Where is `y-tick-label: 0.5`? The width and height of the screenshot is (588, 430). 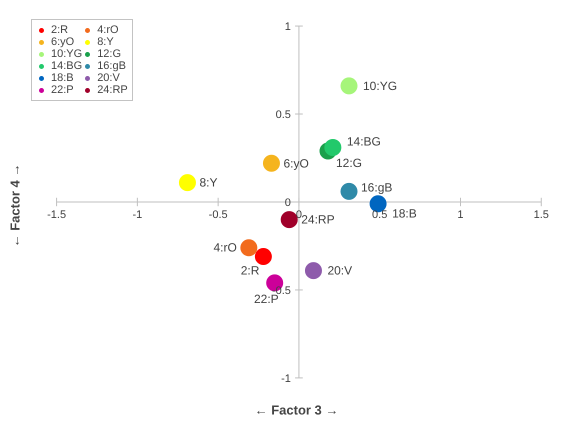
y-tick-label: 0.5 is located at coordinates (283, 115).